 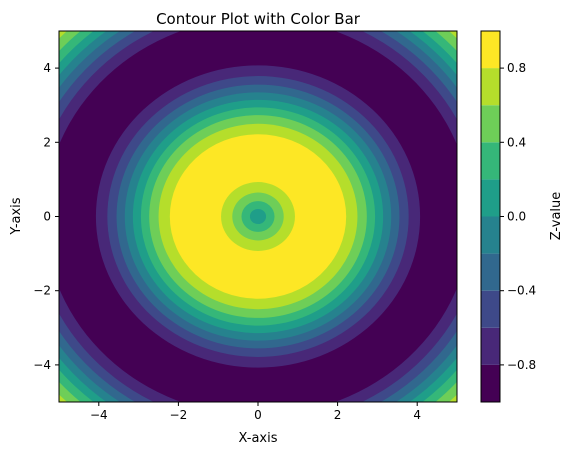 What do you see at coordinates (417, 415) in the screenshot?
I see `x-tick-label: 4` at bounding box center [417, 415].